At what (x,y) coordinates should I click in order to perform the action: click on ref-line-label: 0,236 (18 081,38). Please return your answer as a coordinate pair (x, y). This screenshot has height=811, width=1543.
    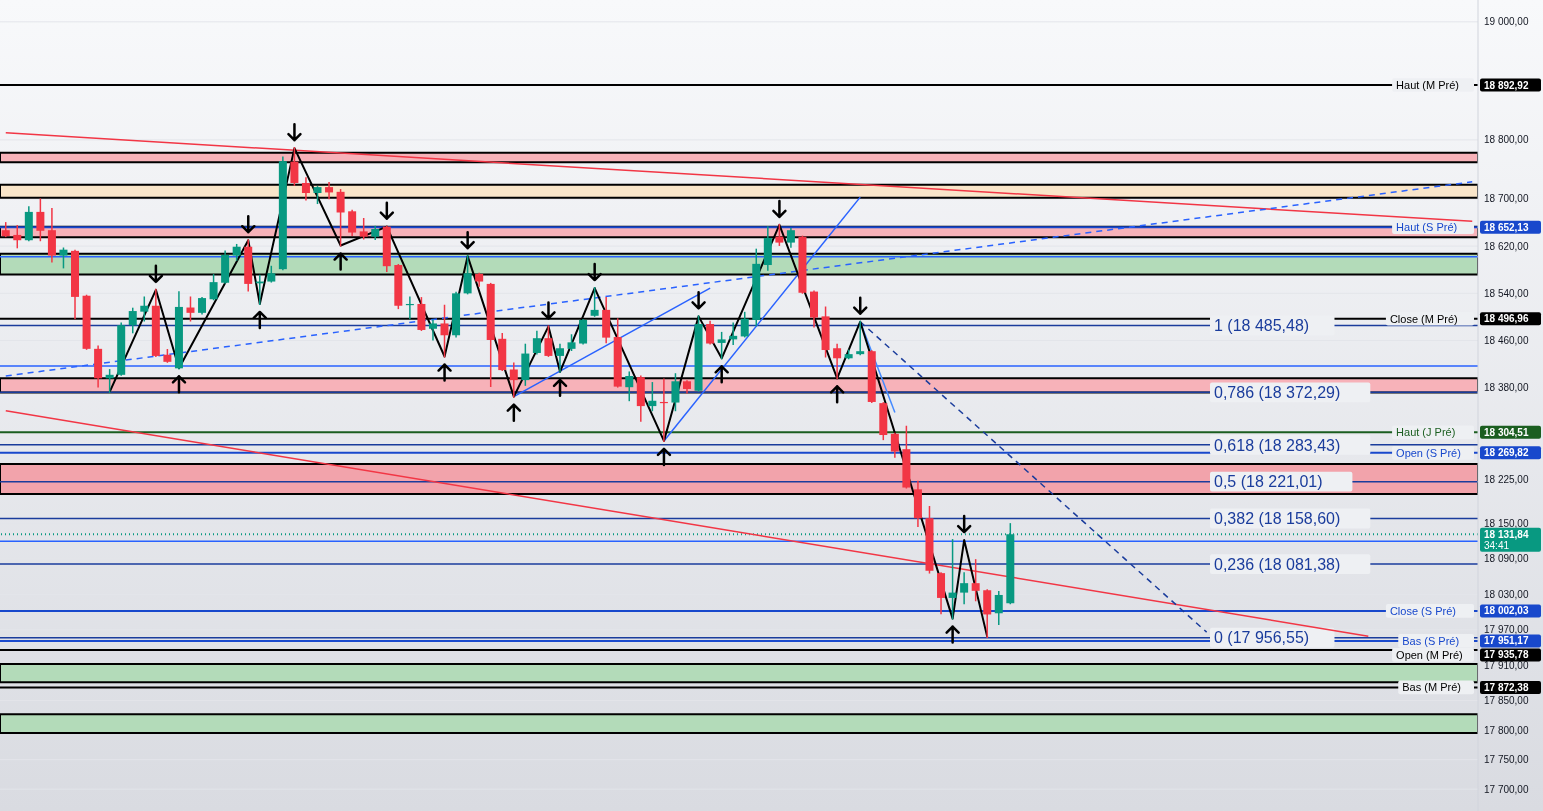
    Looking at the image, I should click on (1277, 564).